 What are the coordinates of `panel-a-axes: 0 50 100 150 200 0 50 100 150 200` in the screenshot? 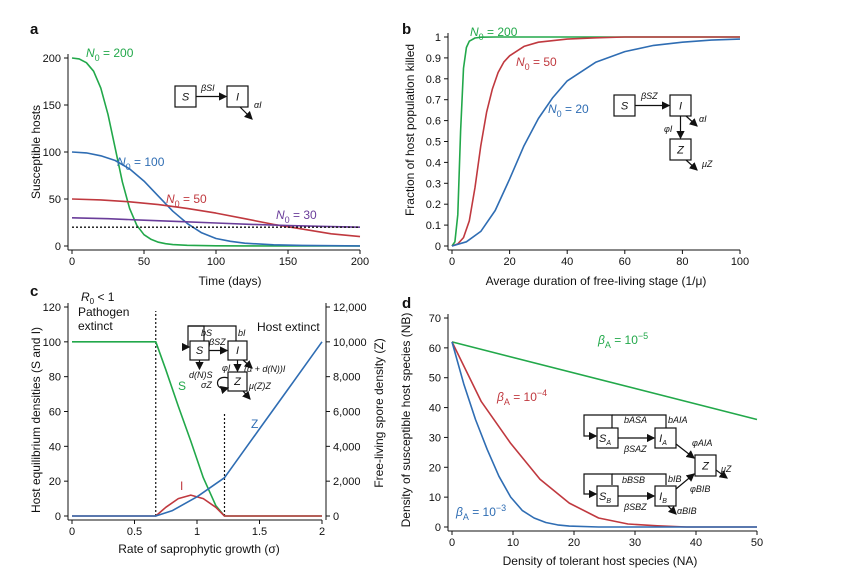 It's located at (206, 160).